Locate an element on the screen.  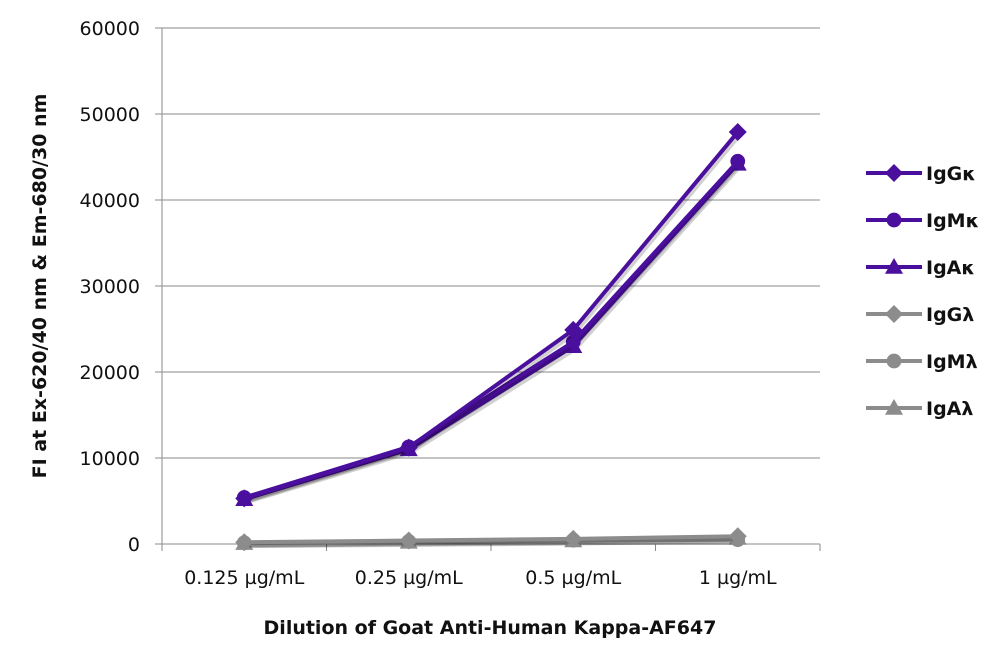
y-tick-label: 10000 is located at coordinates (110, 459).